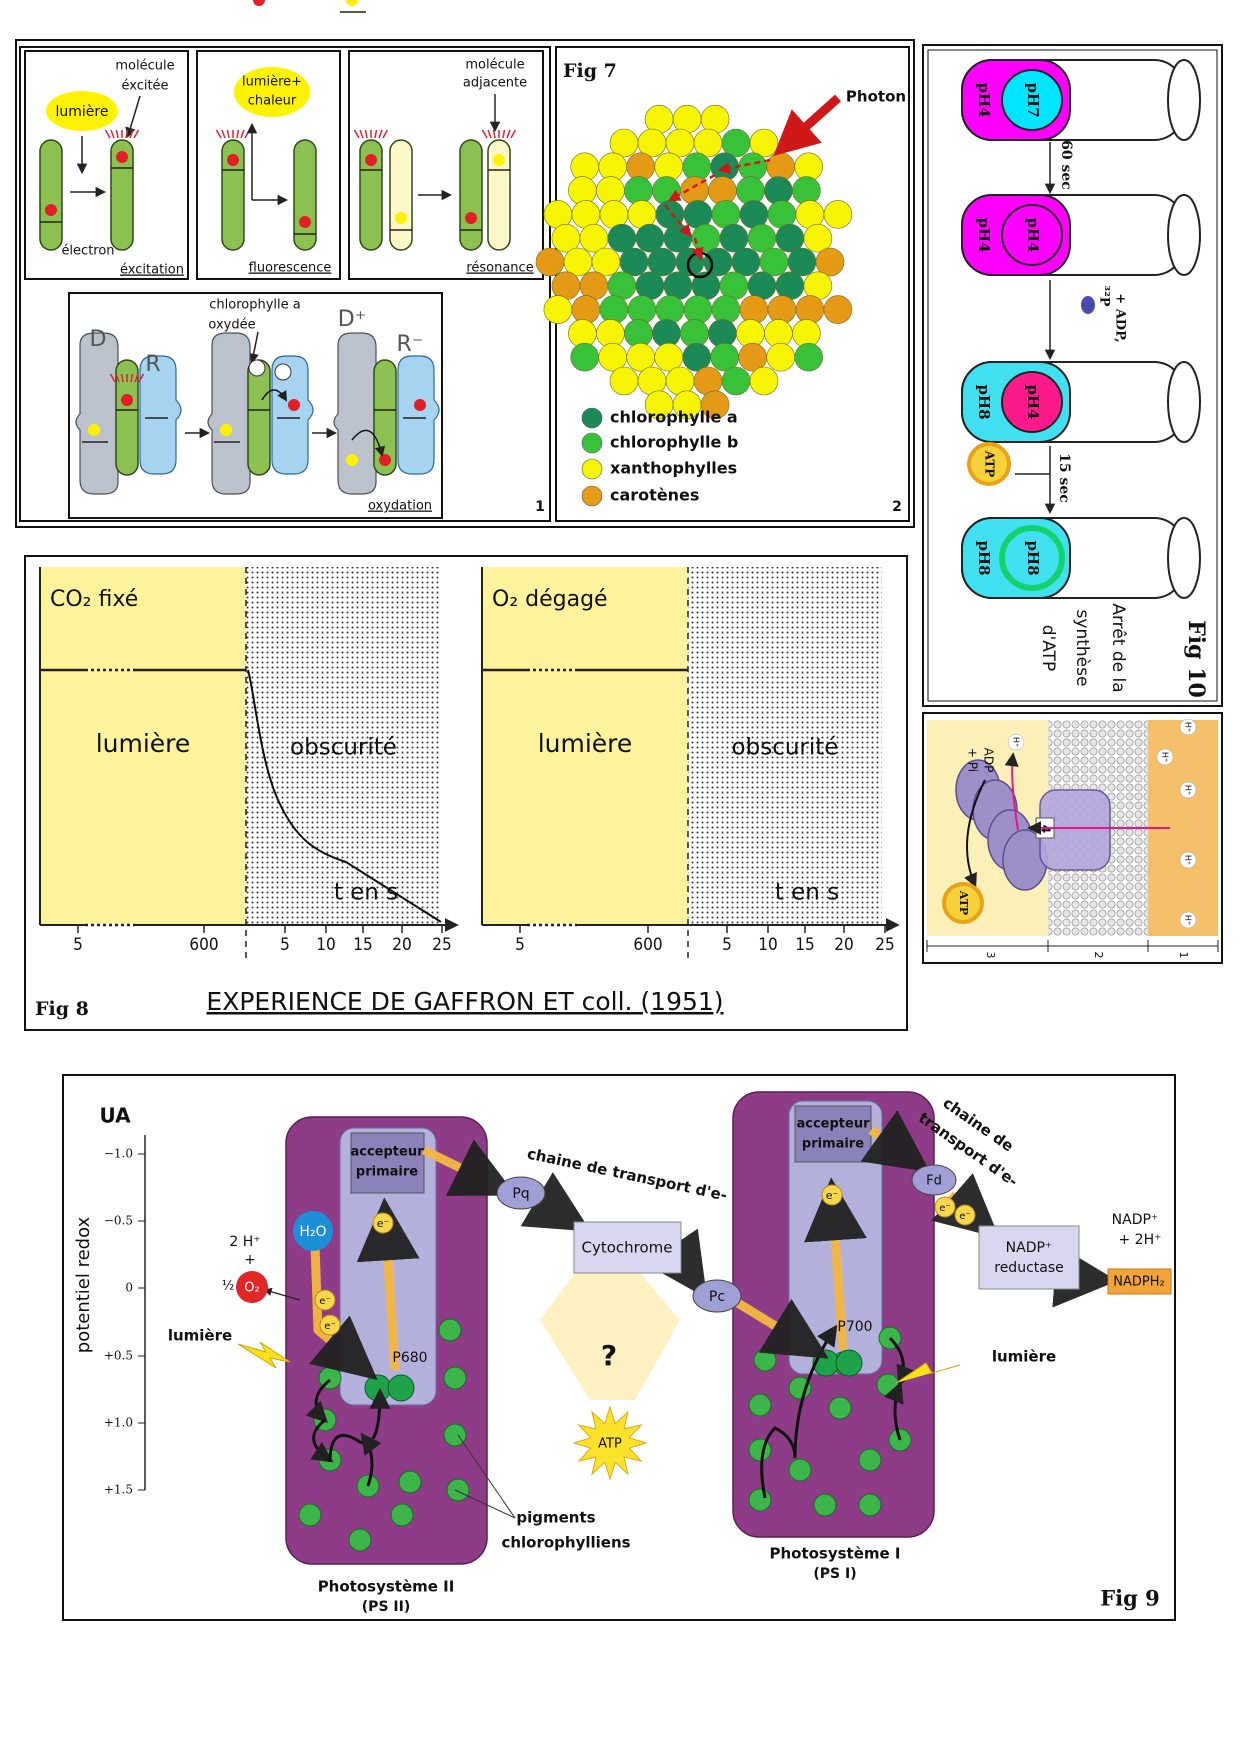 Image resolution: width=1240 pixels, height=1754 pixels. What do you see at coordinates (98, 339) in the screenshot?
I see `label: D` at bounding box center [98, 339].